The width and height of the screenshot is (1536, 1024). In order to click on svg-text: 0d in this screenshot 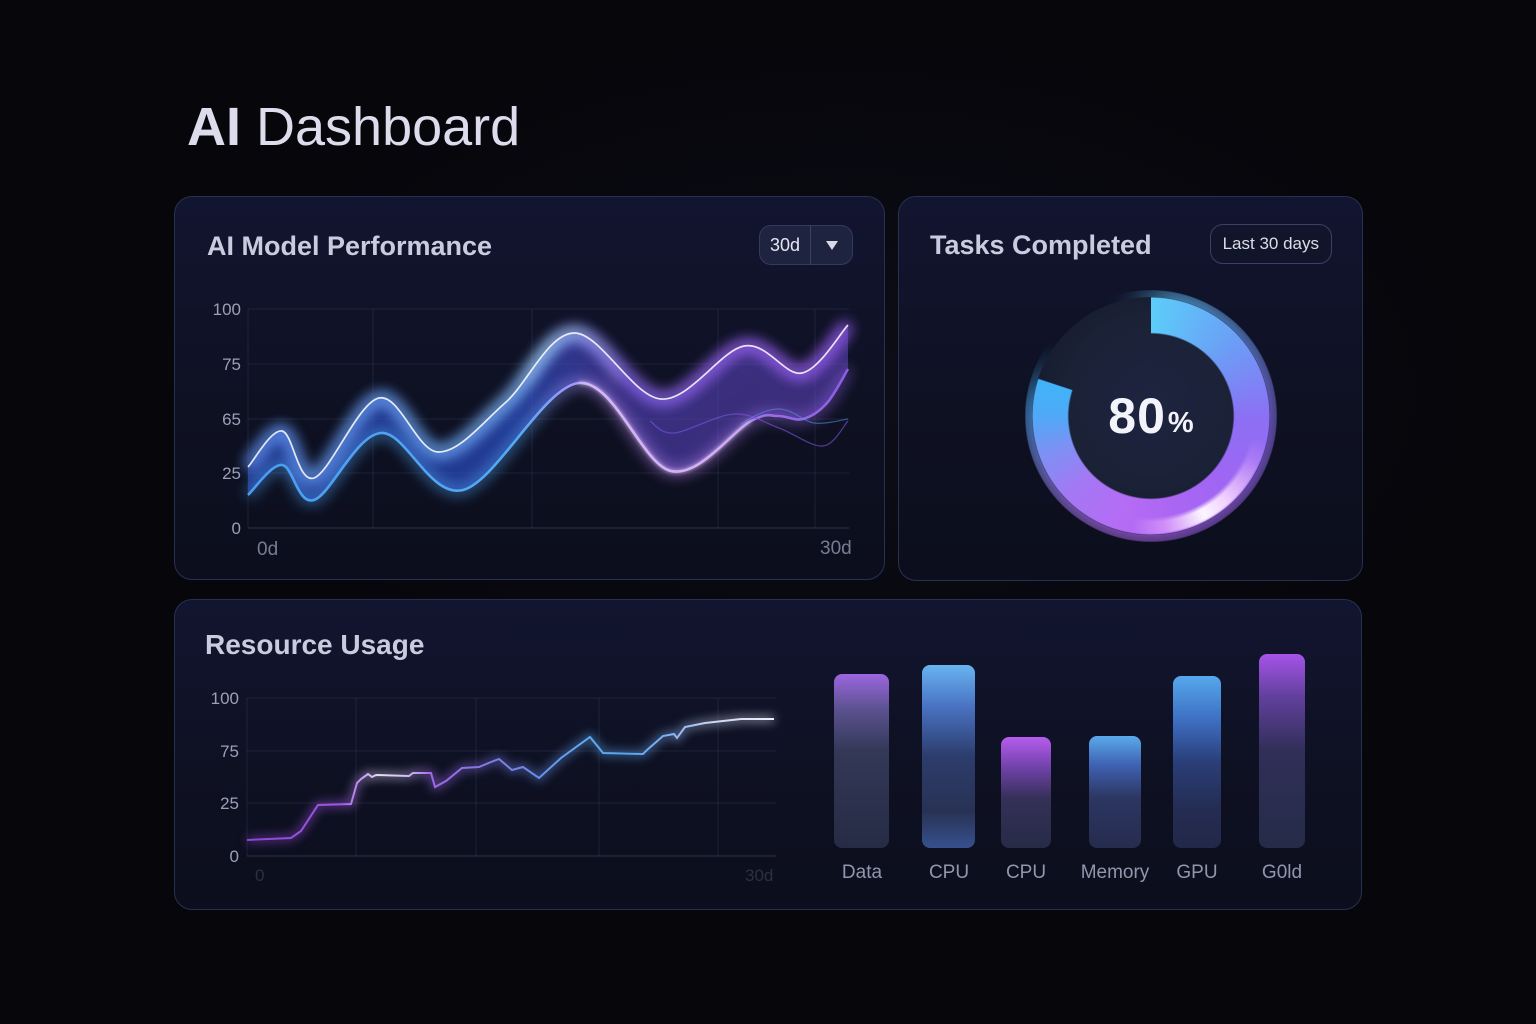, I will do `click(267, 549)`.